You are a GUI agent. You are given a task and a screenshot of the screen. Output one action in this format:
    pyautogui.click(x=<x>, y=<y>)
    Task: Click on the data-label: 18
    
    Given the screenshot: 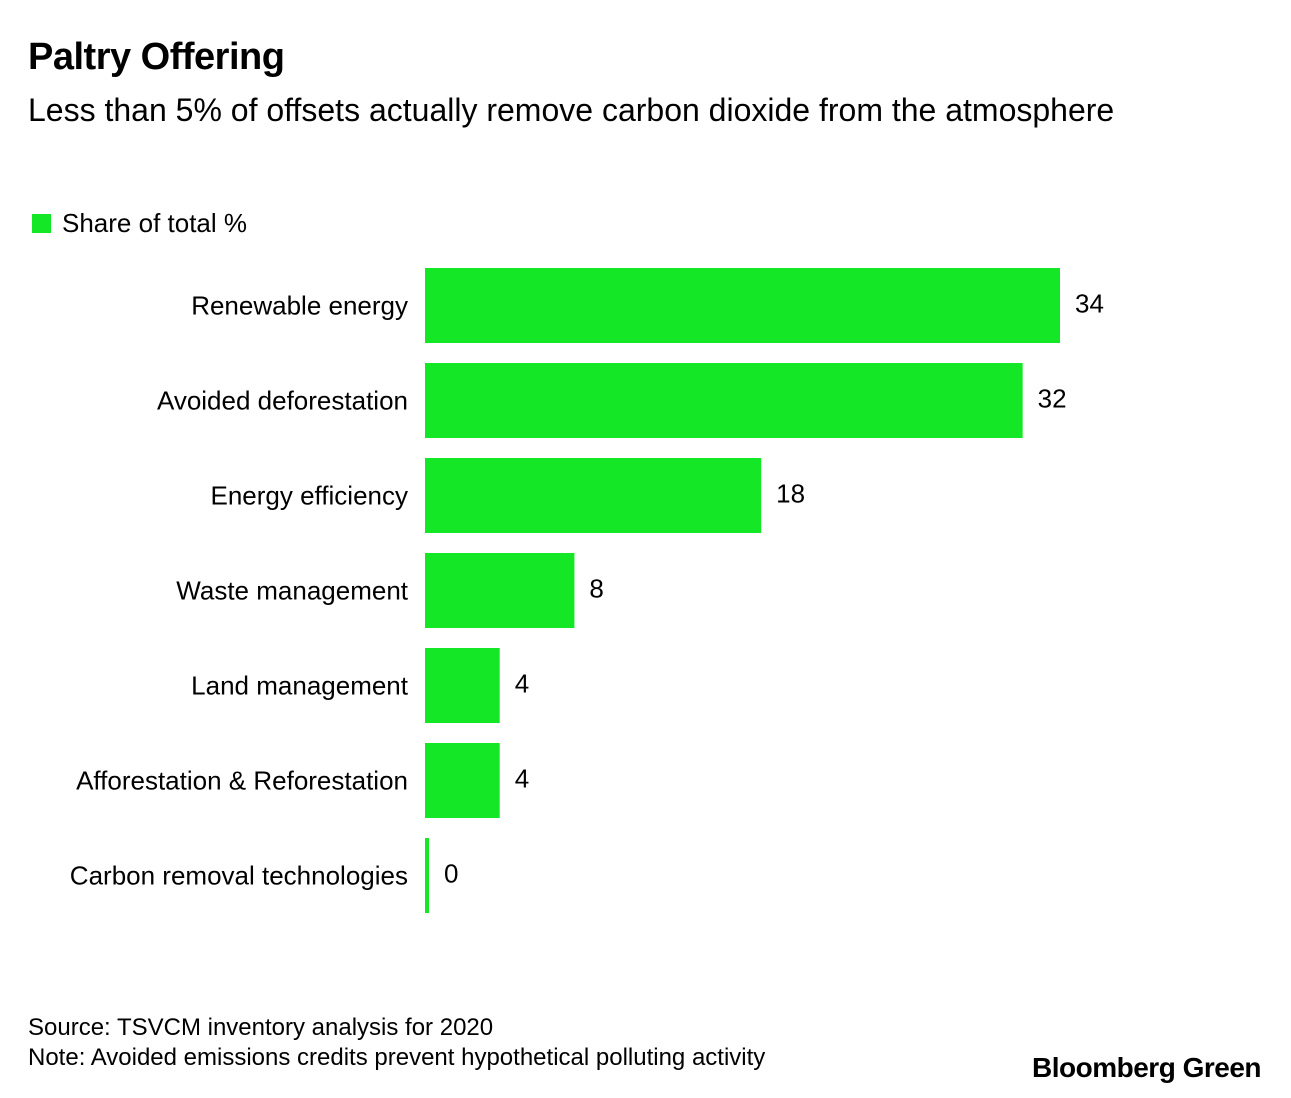 What is the action you would take?
    pyautogui.click(x=790, y=494)
    